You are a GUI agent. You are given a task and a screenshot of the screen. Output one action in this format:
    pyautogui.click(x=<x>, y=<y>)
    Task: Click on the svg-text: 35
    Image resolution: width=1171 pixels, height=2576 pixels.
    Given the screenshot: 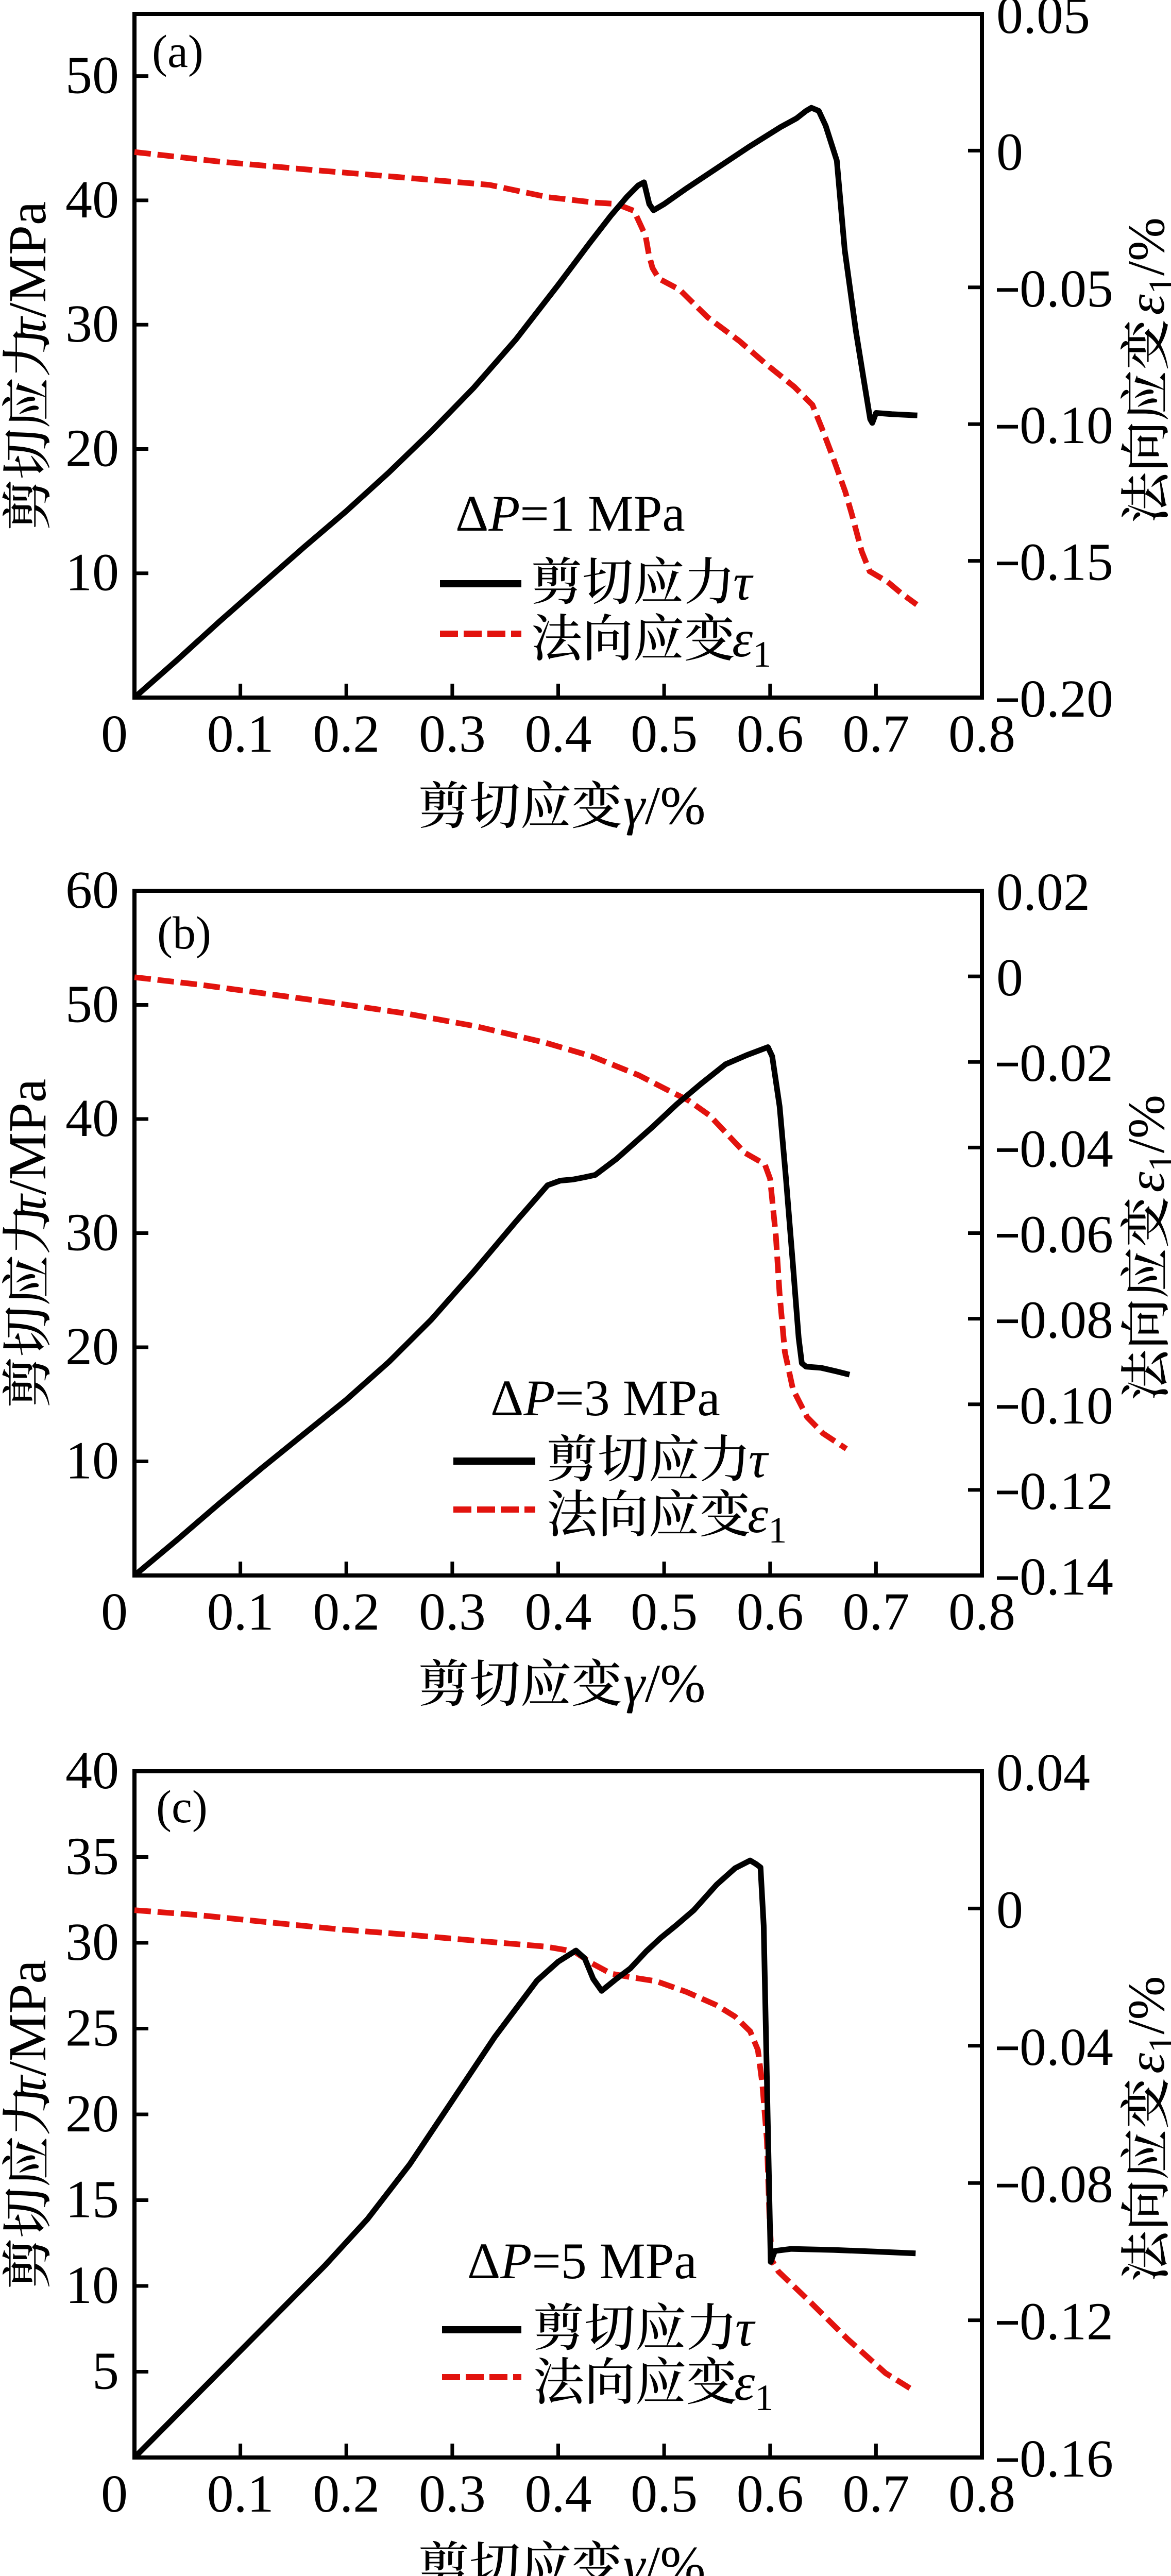 What is the action you would take?
    pyautogui.click(x=92, y=1856)
    